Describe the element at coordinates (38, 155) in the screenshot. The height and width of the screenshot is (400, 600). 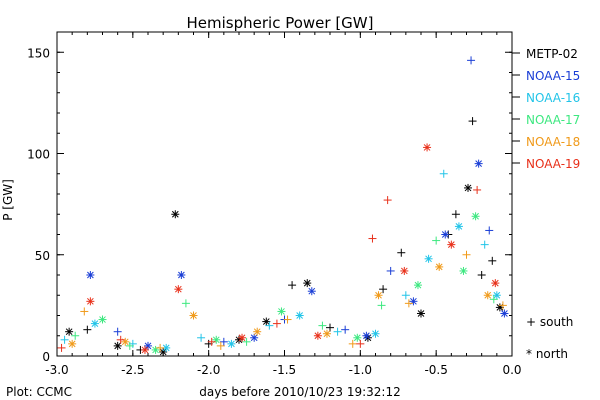
I see `y-tick-label: 100` at that location.